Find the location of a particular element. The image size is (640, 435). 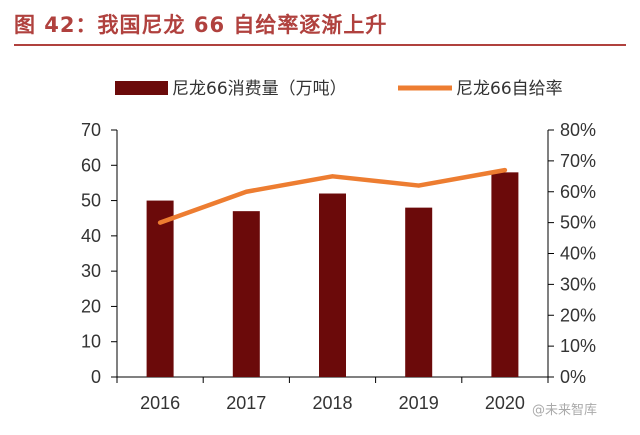

left-tick-label: 50 is located at coordinates (91, 201).